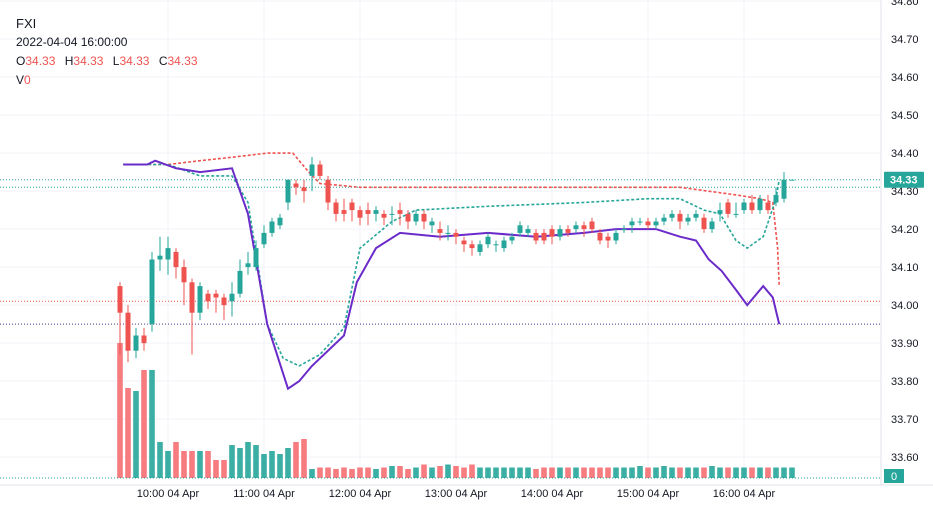 This screenshot has width=933, height=508. I want to click on legend-ohlc: O34.33 H34.33 L34.33 C34.33, so click(110, 61).